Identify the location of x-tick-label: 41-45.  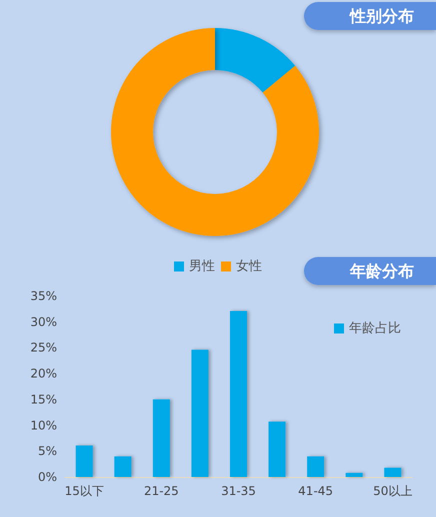
(316, 491).